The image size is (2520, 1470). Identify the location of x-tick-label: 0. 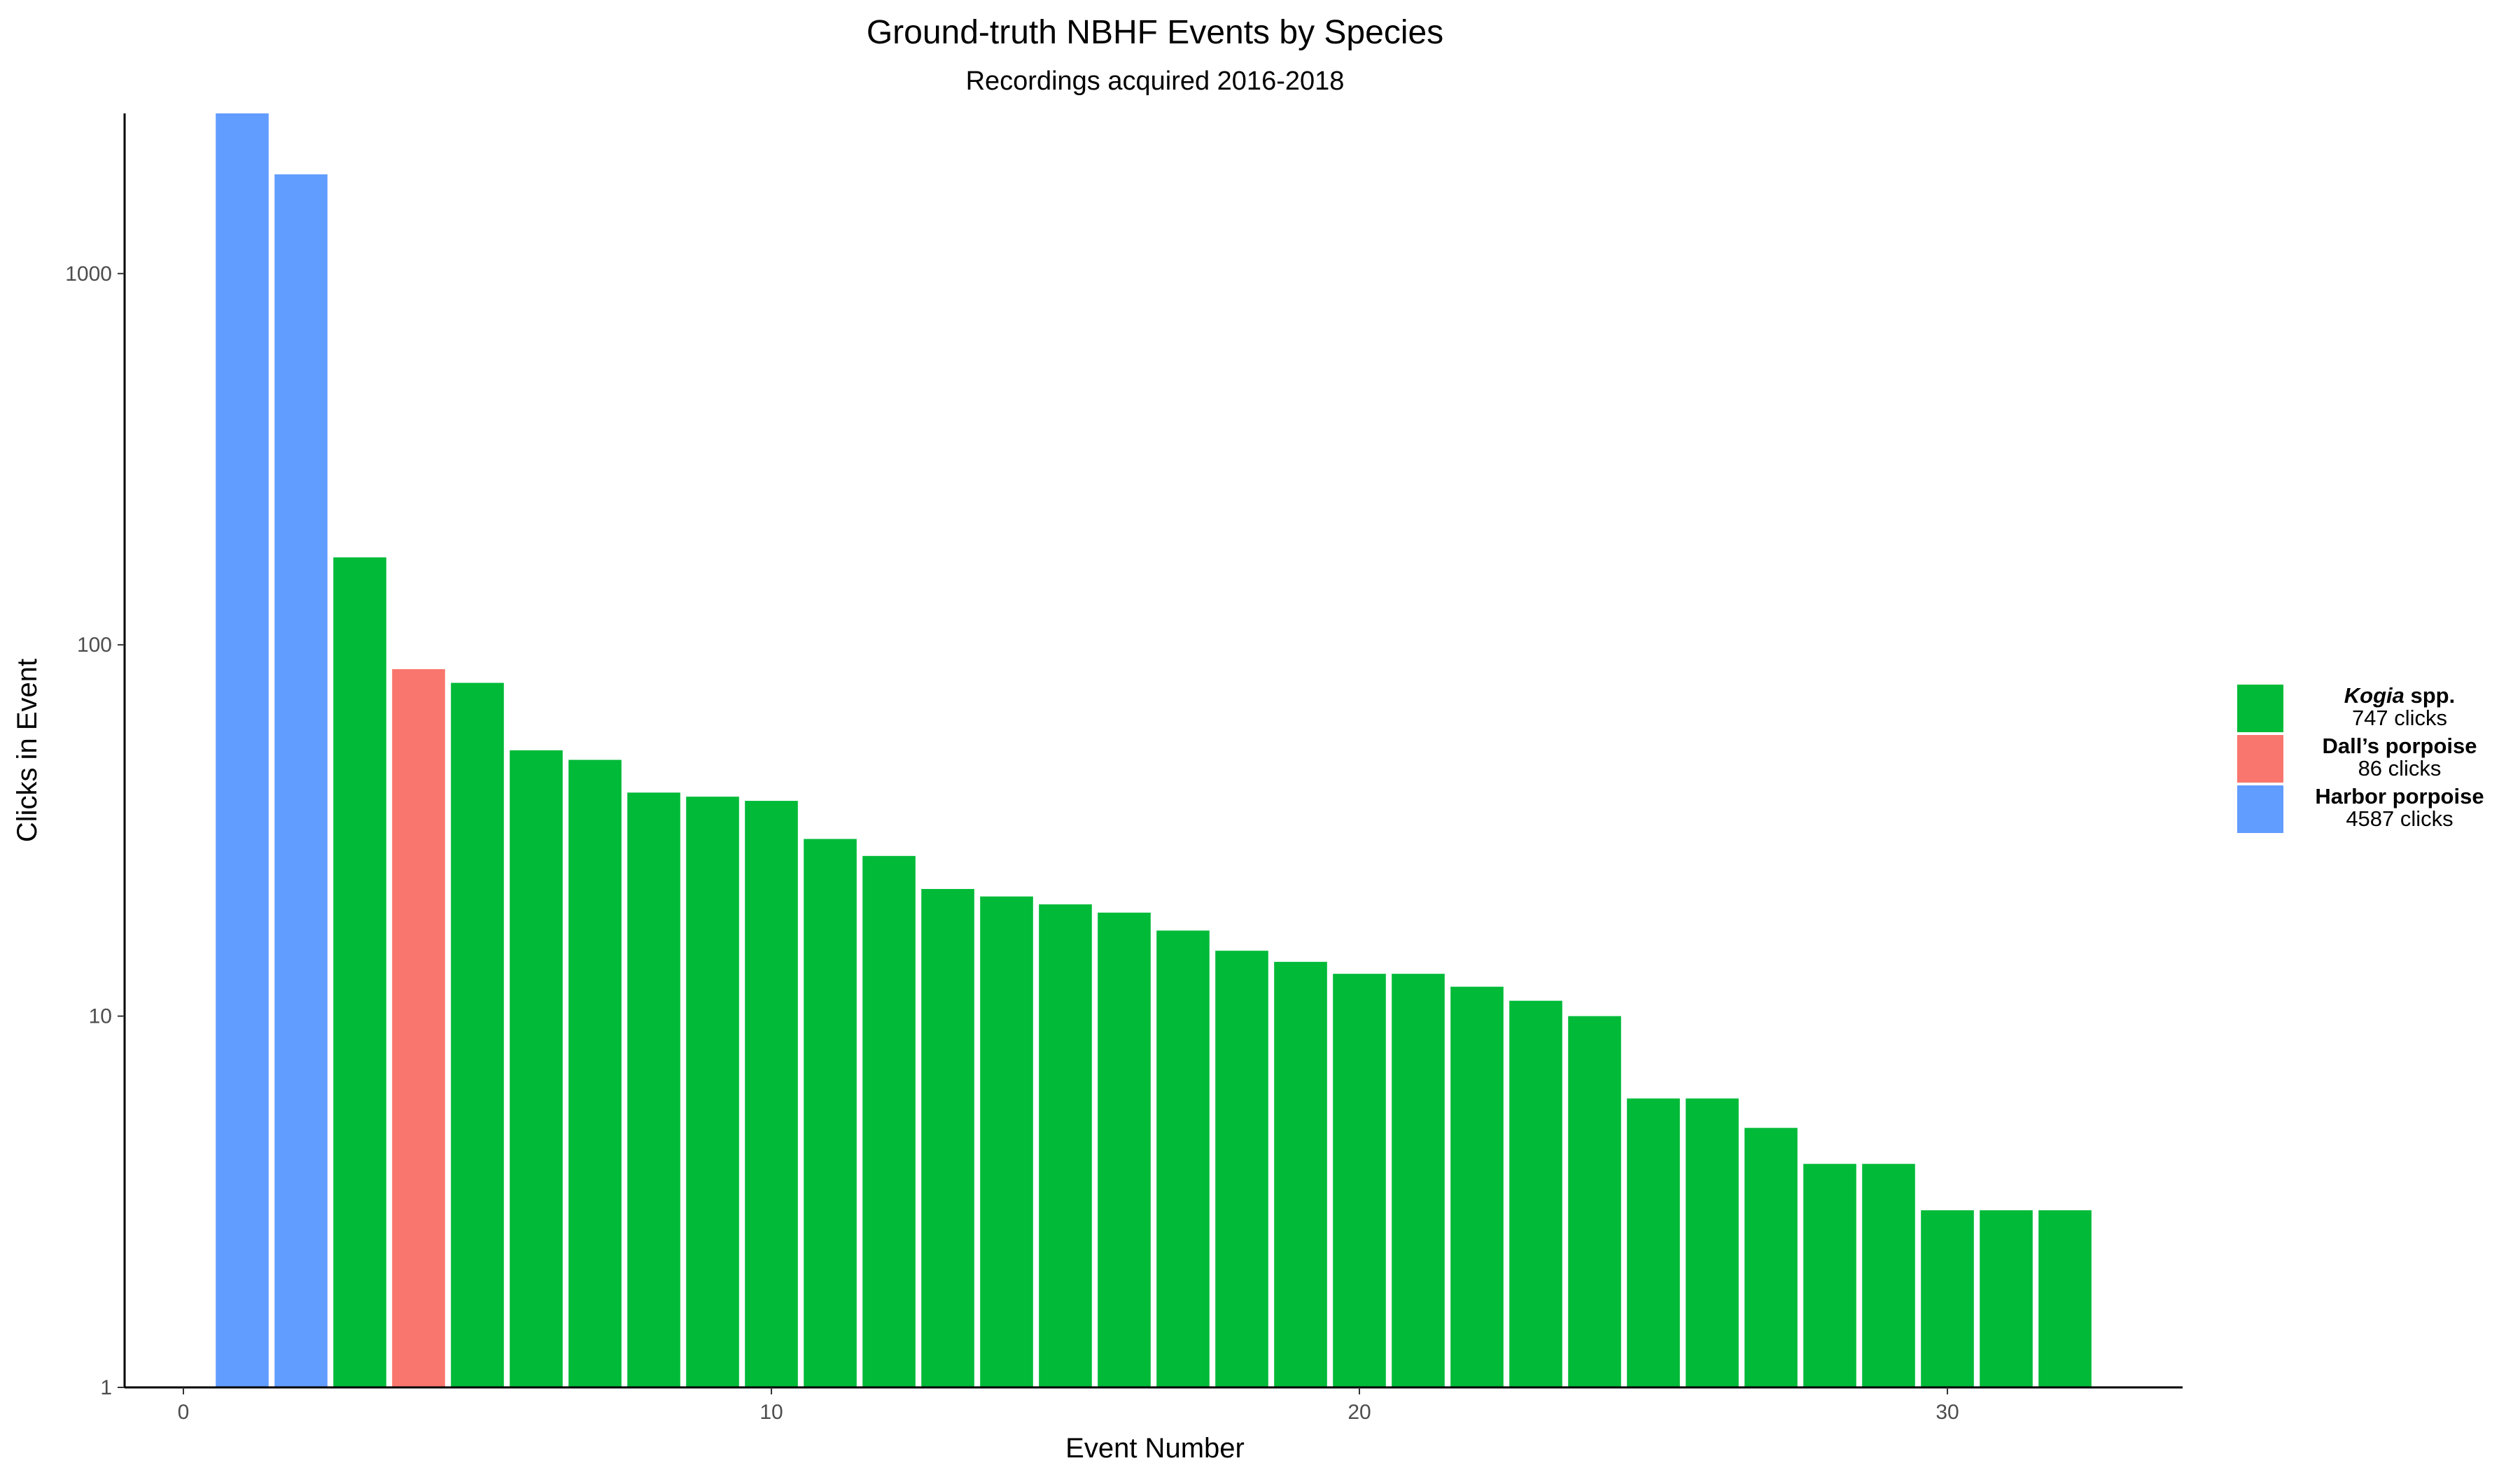
(184, 1412).